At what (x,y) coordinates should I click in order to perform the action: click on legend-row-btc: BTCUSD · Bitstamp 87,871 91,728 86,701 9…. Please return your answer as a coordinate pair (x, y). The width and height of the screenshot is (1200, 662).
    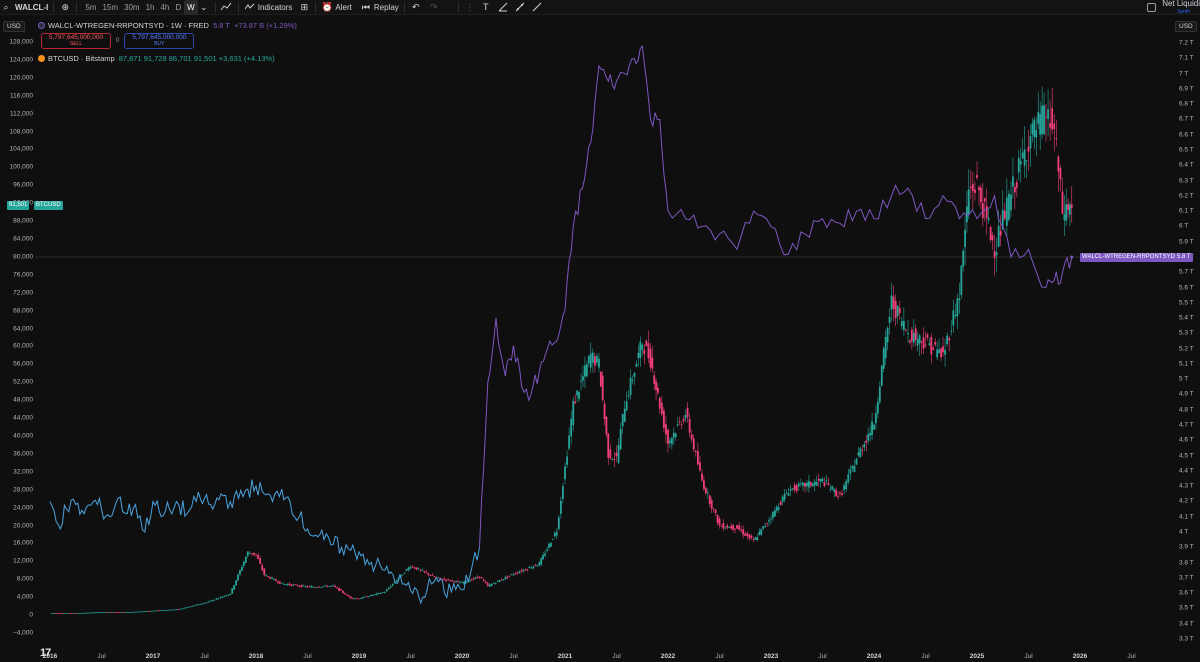
    Looking at the image, I should click on (167, 58).